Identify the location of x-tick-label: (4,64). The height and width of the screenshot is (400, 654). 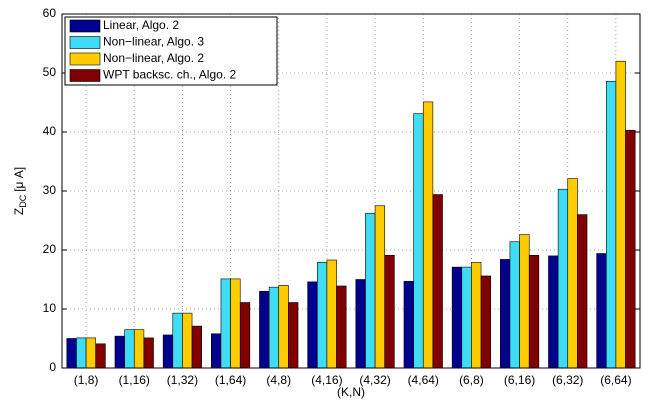
(423, 380).